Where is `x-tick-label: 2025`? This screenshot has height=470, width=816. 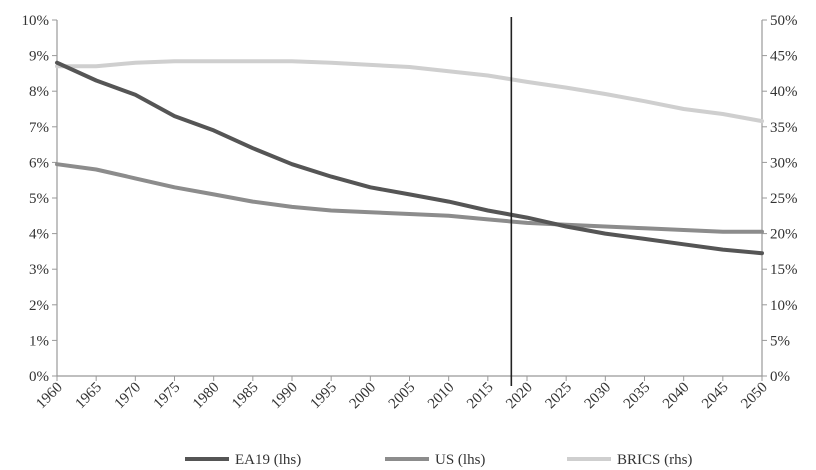
x-tick-label: 2025 is located at coordinates (558, 396).